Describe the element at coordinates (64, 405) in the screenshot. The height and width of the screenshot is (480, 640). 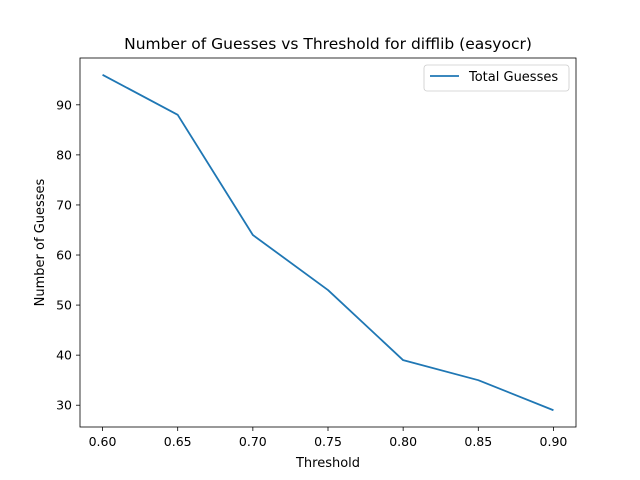
I see `y-tick-label: 30` at that location.